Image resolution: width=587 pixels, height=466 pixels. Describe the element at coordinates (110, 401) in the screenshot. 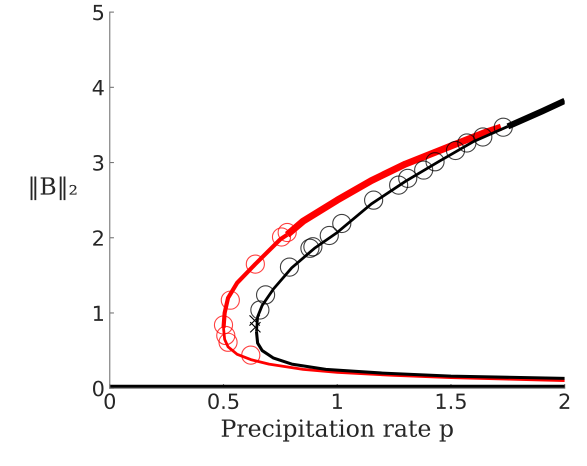

I see `x-tick-label: 0` at that location.